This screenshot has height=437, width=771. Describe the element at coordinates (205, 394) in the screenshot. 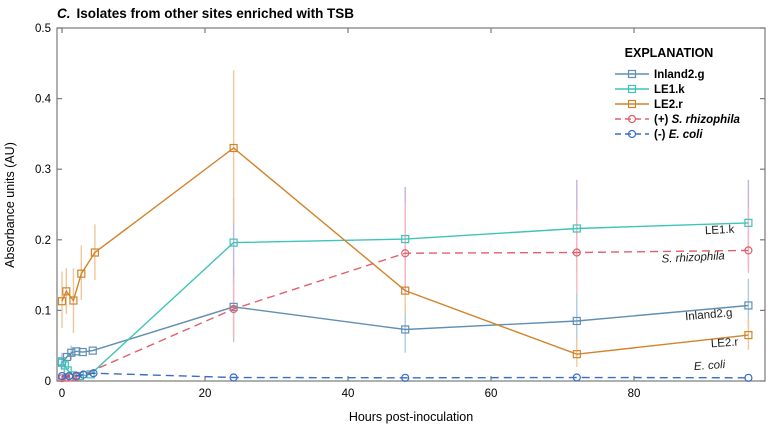

I see `x-tick-label: 20` at that location.